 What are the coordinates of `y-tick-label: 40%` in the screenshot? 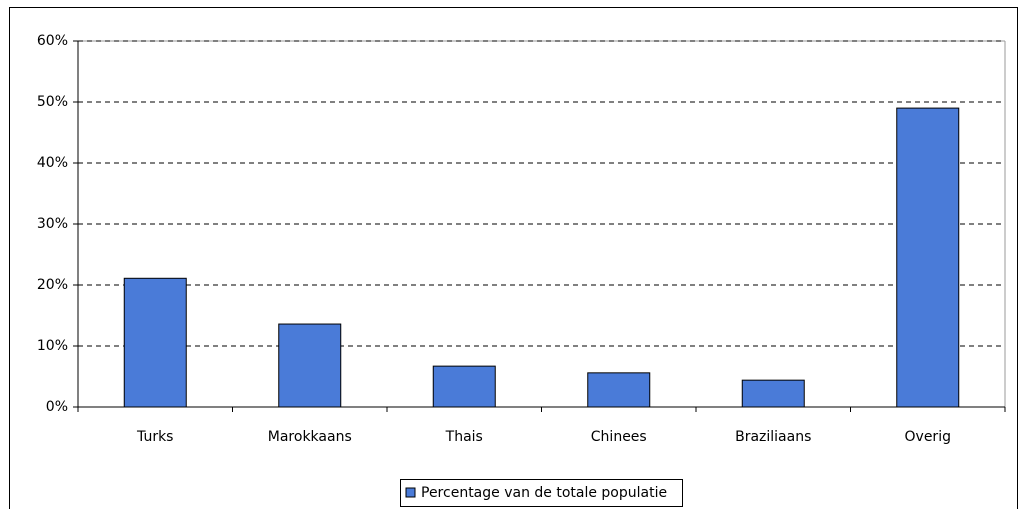 It's located at (52, 163).